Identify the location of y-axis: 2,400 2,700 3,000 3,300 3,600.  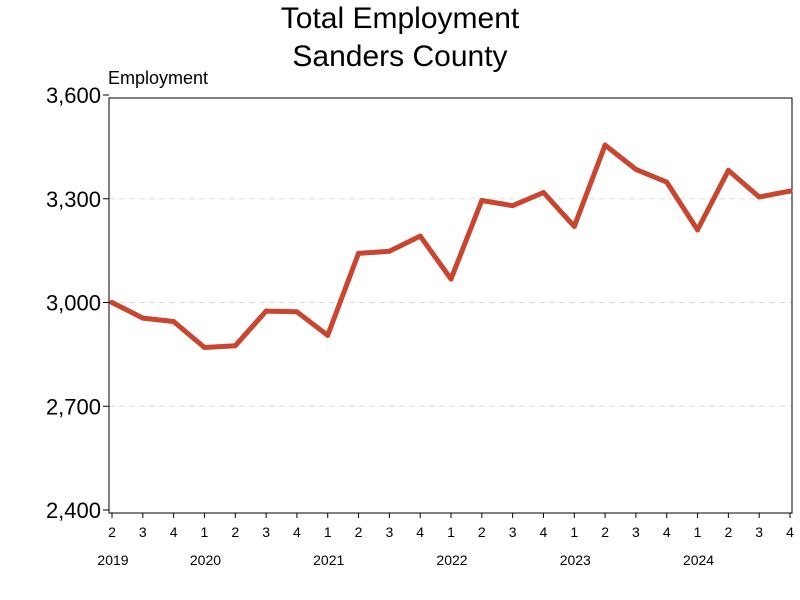
(77, 303).